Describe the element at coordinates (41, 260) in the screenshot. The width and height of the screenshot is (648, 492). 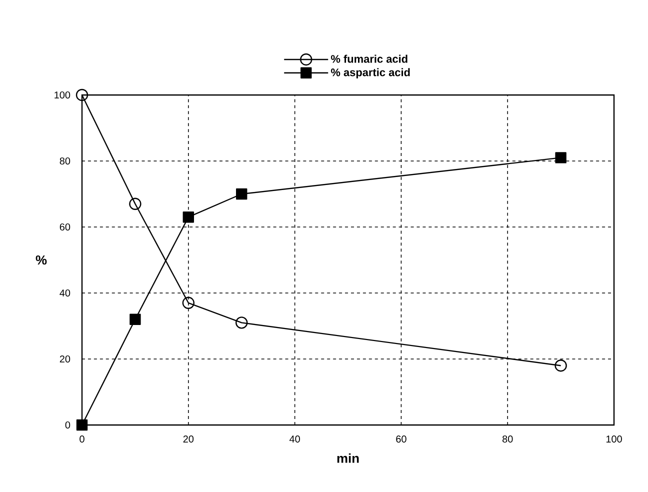
I see `y-axis-title: %` at that location.